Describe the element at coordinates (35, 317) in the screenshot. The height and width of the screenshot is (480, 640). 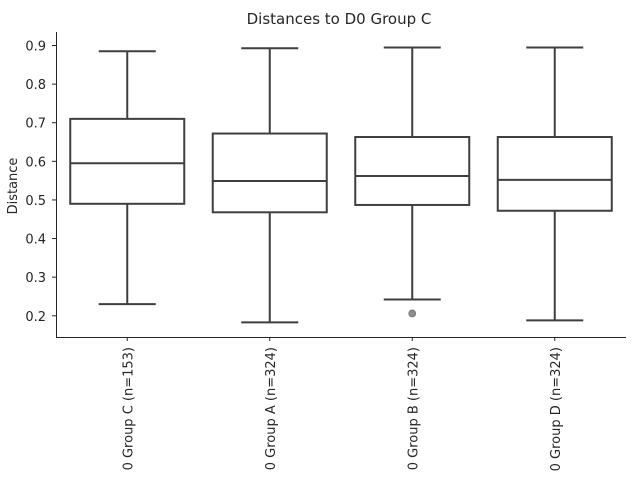
I see `y-tick-label: 0.2` at that location.